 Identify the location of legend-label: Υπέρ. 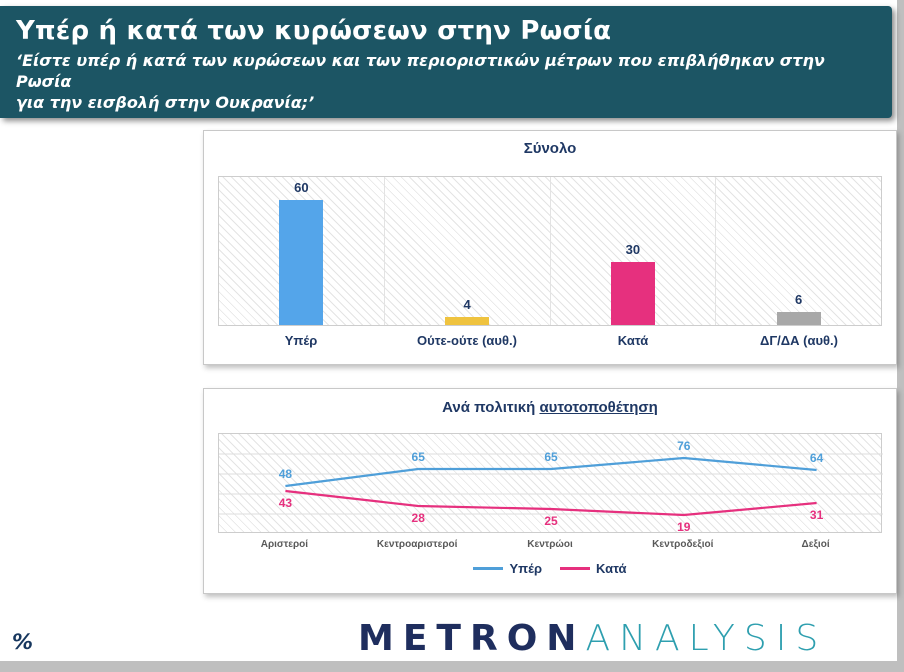
(526, 568).